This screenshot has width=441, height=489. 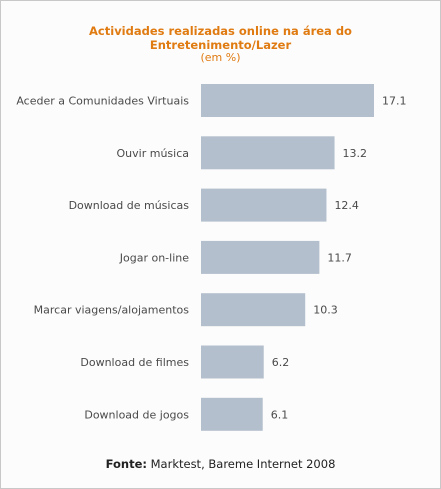 What do you see at coordinates (102, 101) in the screenshot?
I see `category-label-1: Aceder a Comunidades Virtuais` at bounding box center [102, 101].